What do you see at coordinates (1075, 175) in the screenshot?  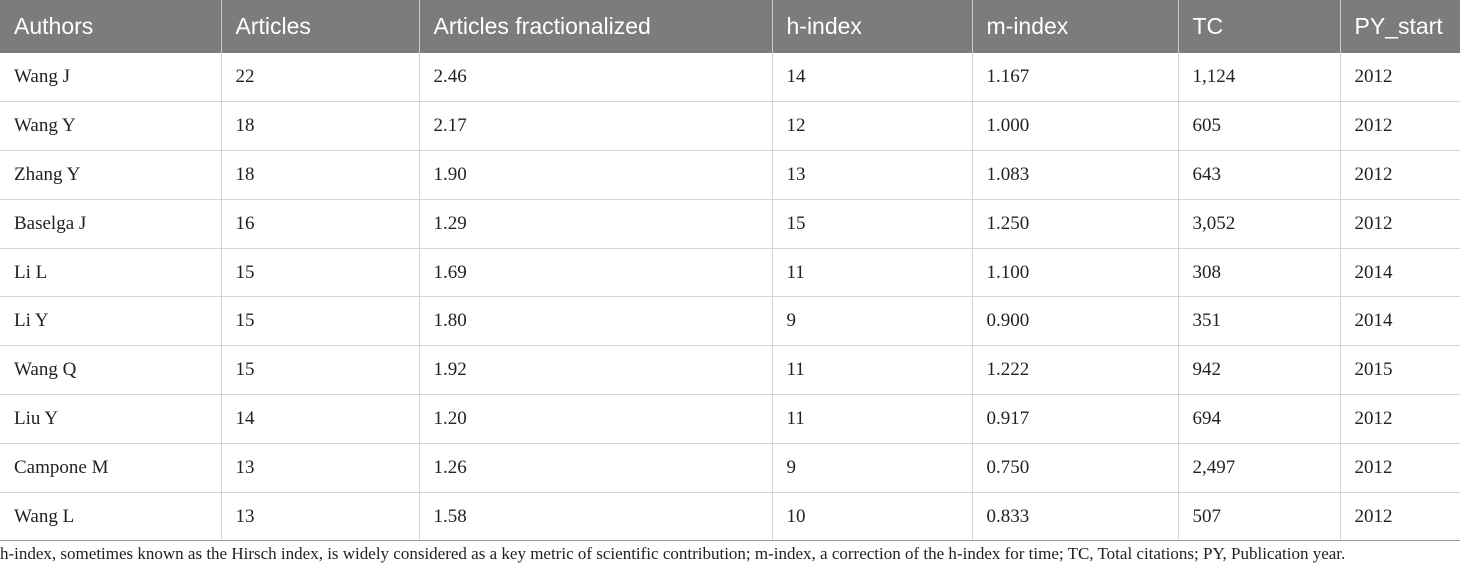 I see `cell-m-index: 1.083` at bounding box center [1075, 175].